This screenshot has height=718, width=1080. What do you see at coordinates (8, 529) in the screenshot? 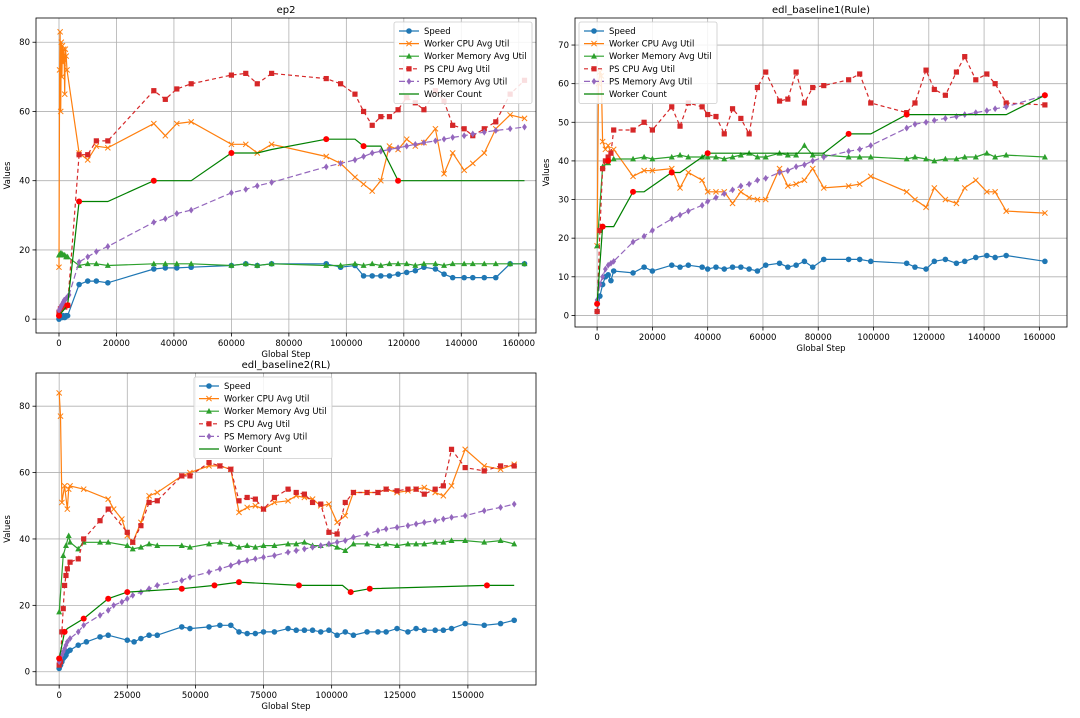
I see `y-axis-label: Values` at bounding box center [8, 529].